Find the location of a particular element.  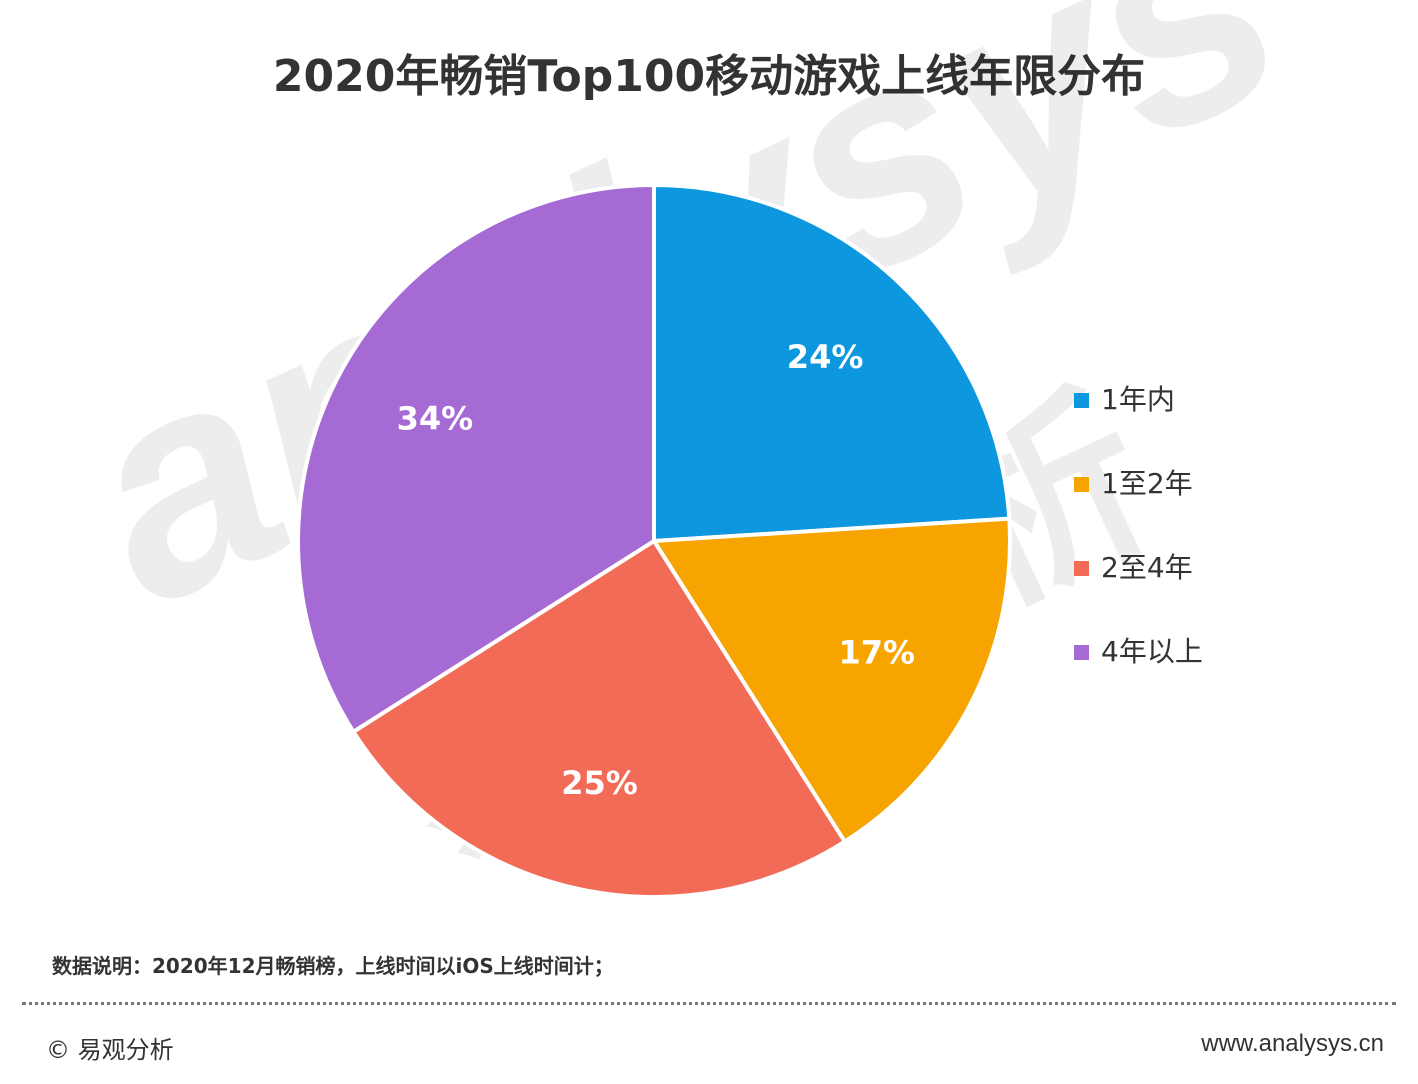

legend-label: 1至2年 is located at coordinates (1147, 483).